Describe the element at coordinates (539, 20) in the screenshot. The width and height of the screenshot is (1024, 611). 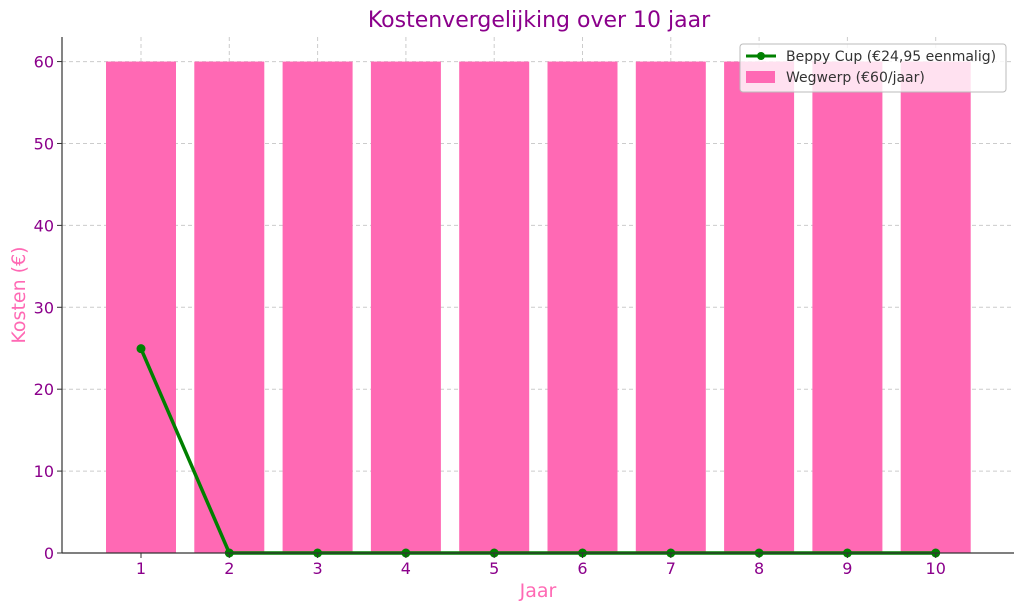
I see `chart-title: Kostenvergelijking over 10 jaar` at that location.